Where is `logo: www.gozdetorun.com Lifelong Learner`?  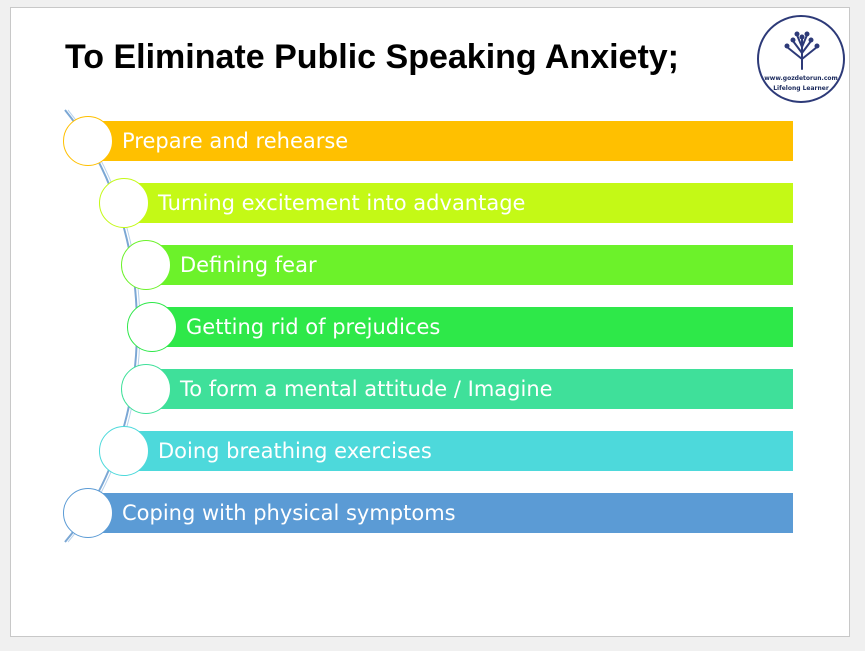
logo: www.gozdetorun.com Lifelong Learner is located at coordinates (801, 59).